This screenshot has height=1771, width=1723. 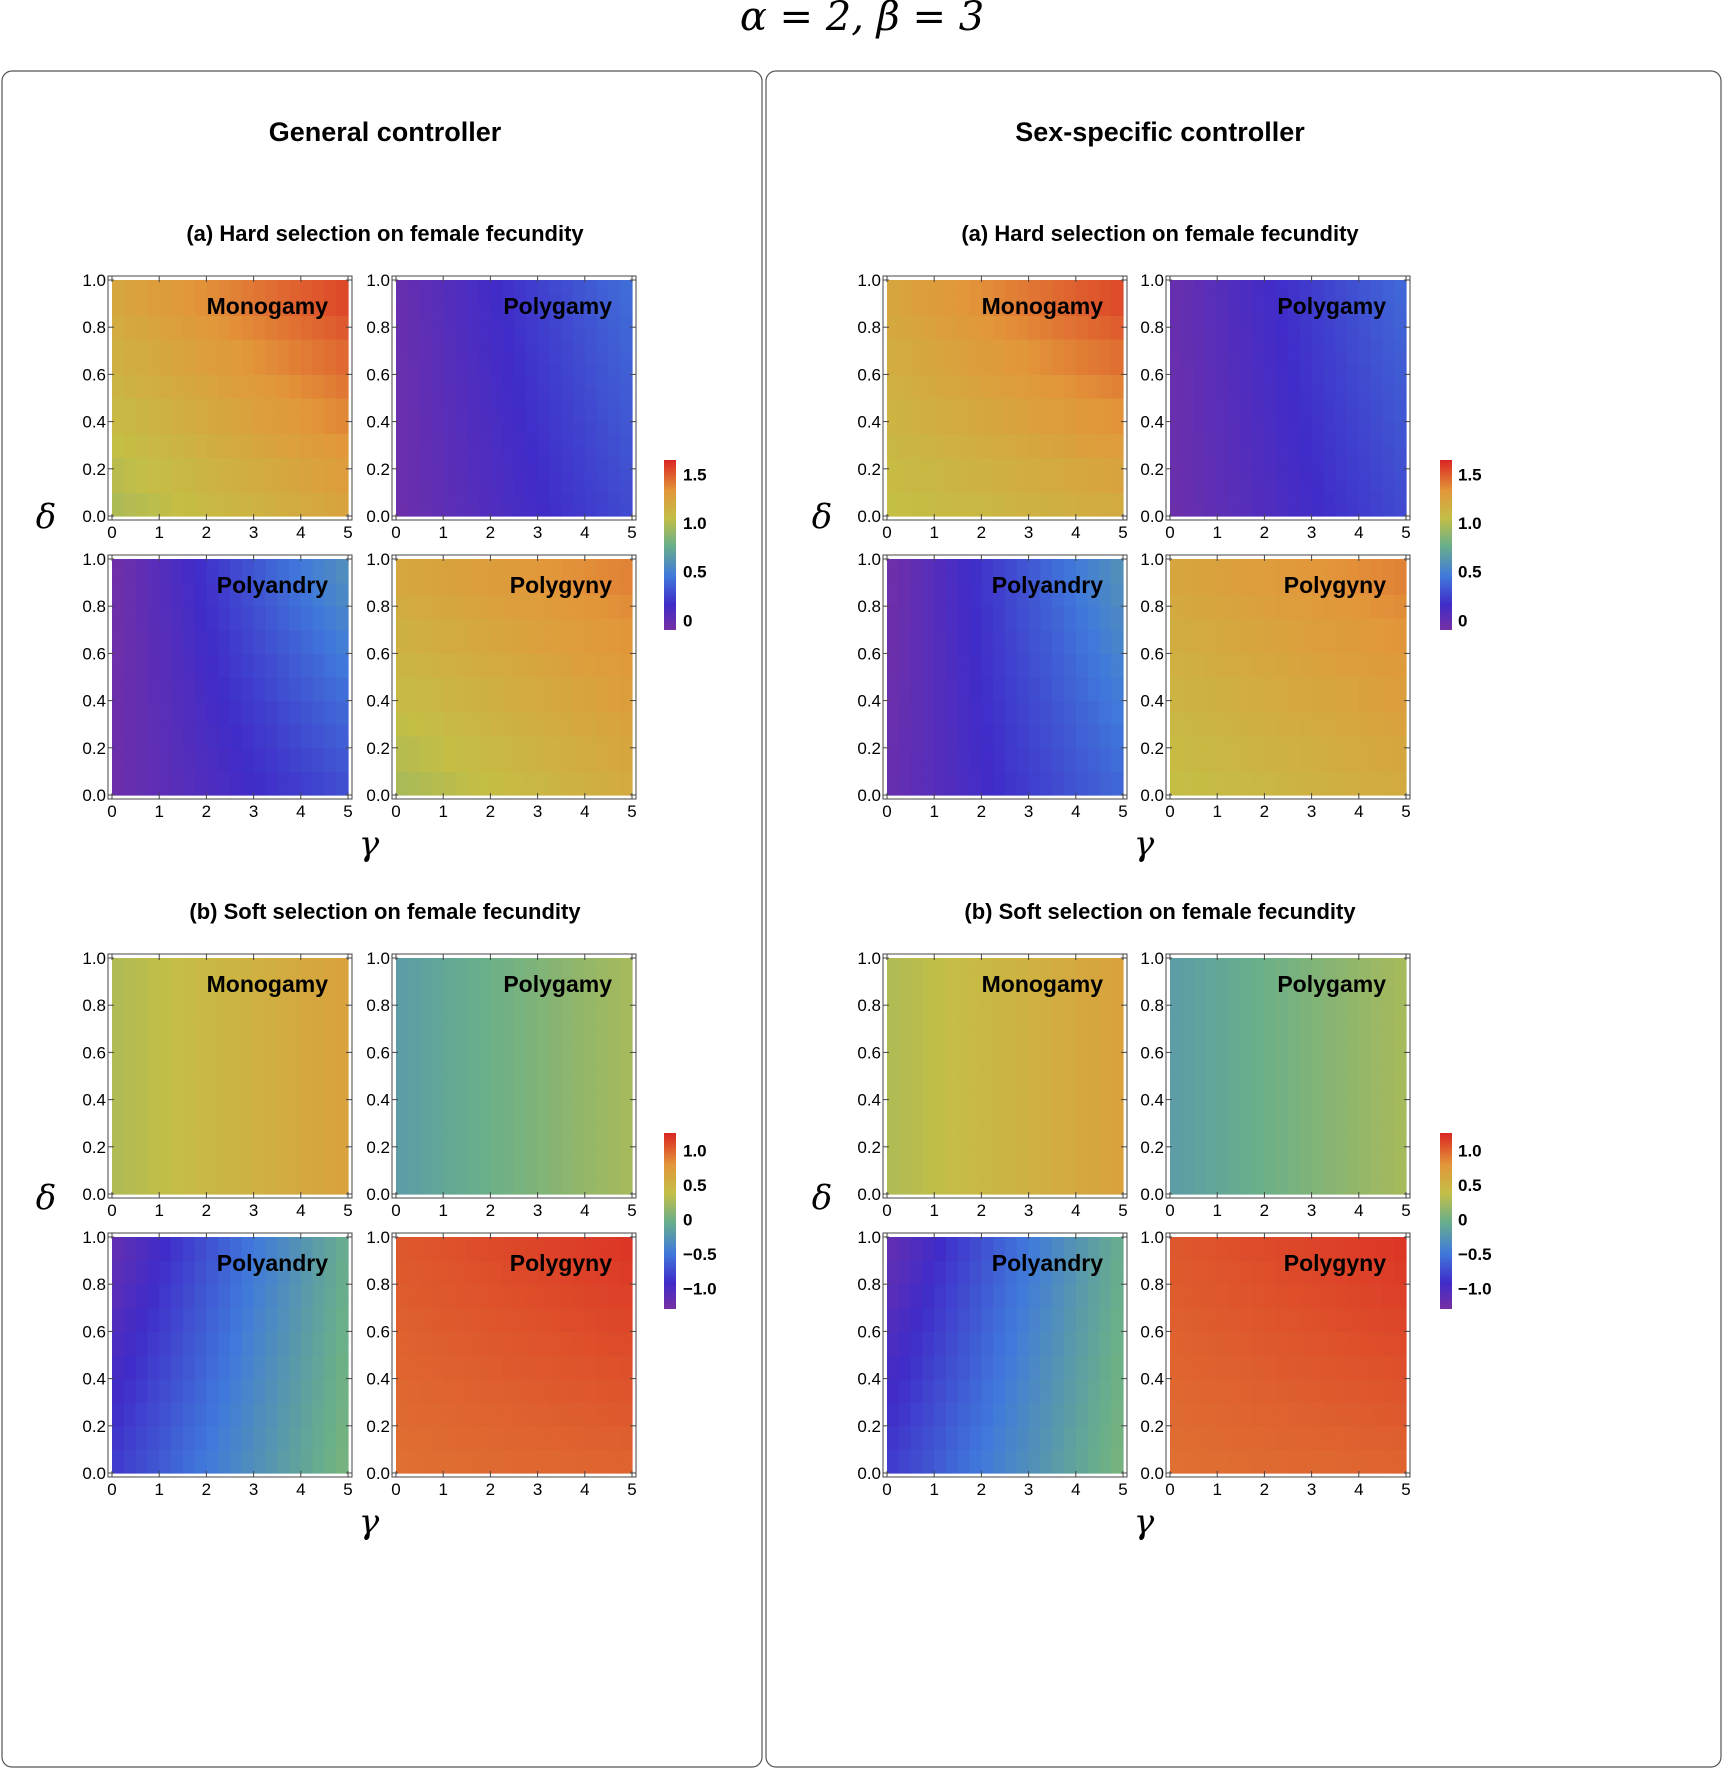 What do you see at coordinates (1331, 306) in the screenshot?
I see `panel-label: Polygamy` at bounding box center [1331, 306].